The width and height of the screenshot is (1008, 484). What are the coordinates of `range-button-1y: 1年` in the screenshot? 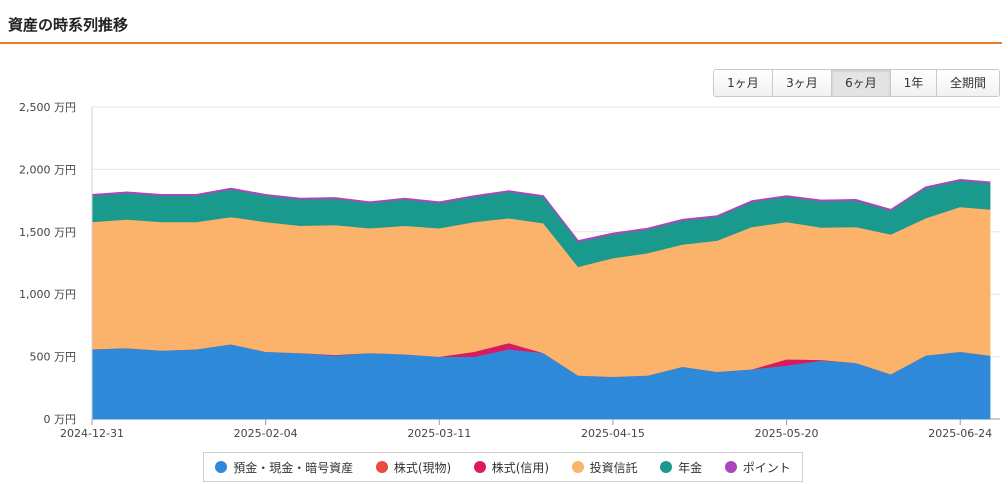 It's located at (914, 83).